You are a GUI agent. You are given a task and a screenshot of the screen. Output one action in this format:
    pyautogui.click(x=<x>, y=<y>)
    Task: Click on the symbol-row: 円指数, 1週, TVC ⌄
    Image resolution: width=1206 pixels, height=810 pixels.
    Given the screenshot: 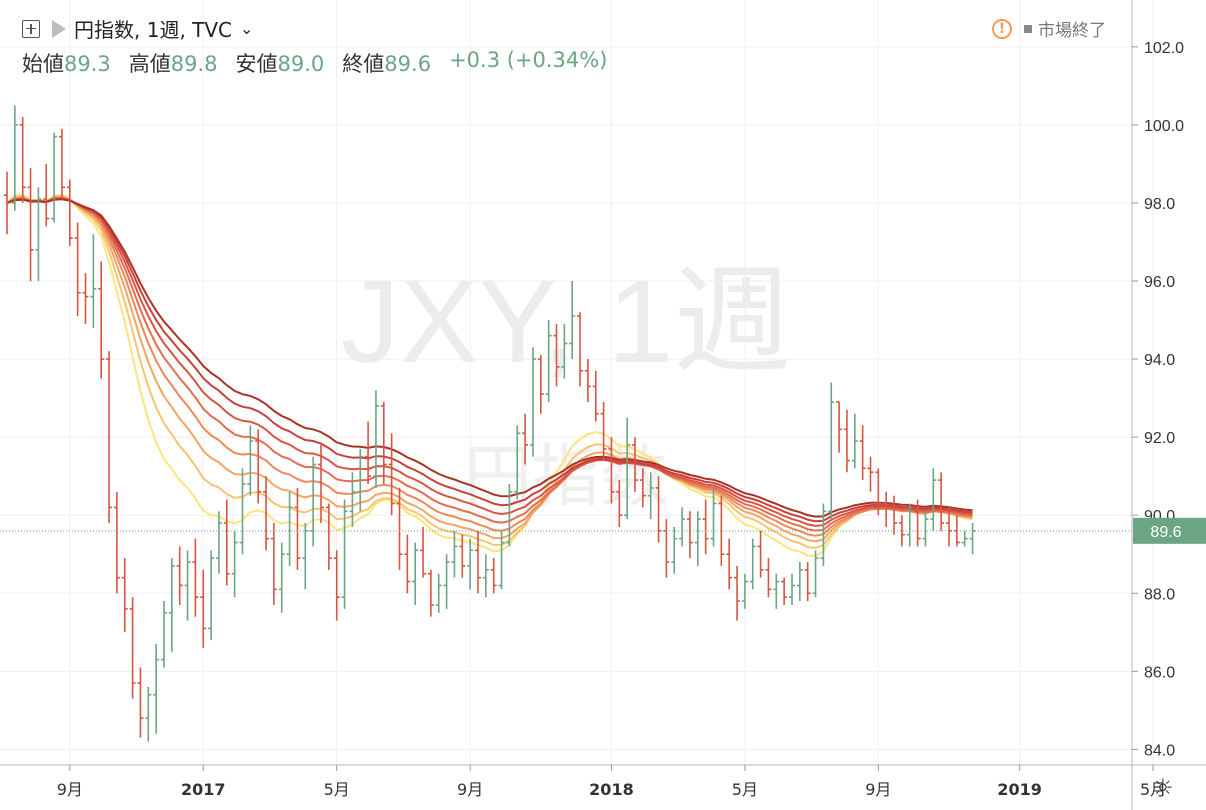 What is the action you would take?
    pyautogui.click(x=137, y=28)
    